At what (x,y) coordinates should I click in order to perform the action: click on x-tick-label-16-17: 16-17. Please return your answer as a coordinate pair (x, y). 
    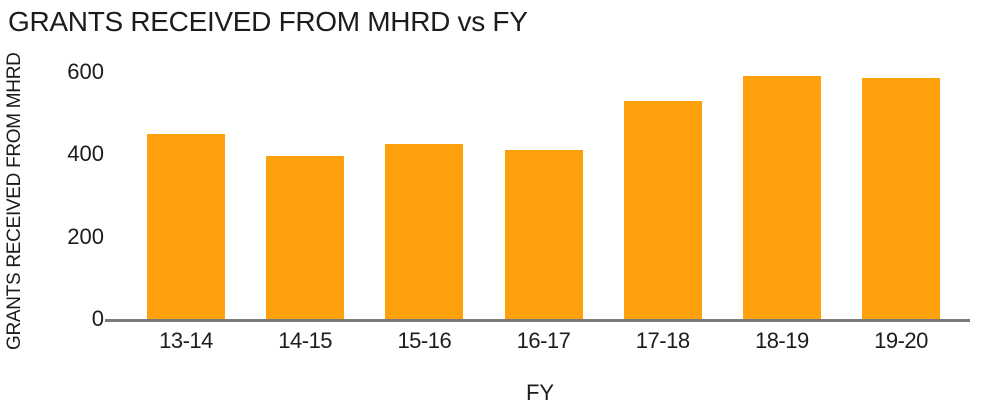
    Looking at the image, I should click on (543, 340).